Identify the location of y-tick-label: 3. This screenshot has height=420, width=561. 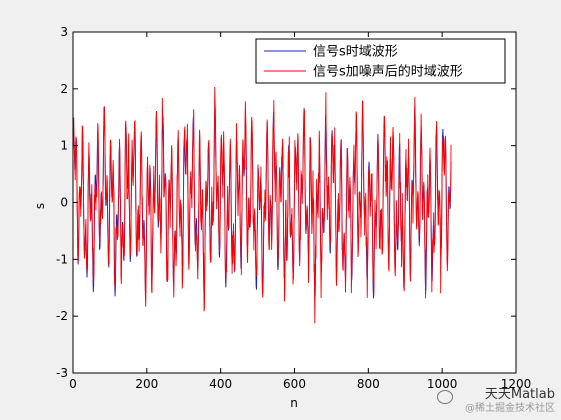
(64, 32).